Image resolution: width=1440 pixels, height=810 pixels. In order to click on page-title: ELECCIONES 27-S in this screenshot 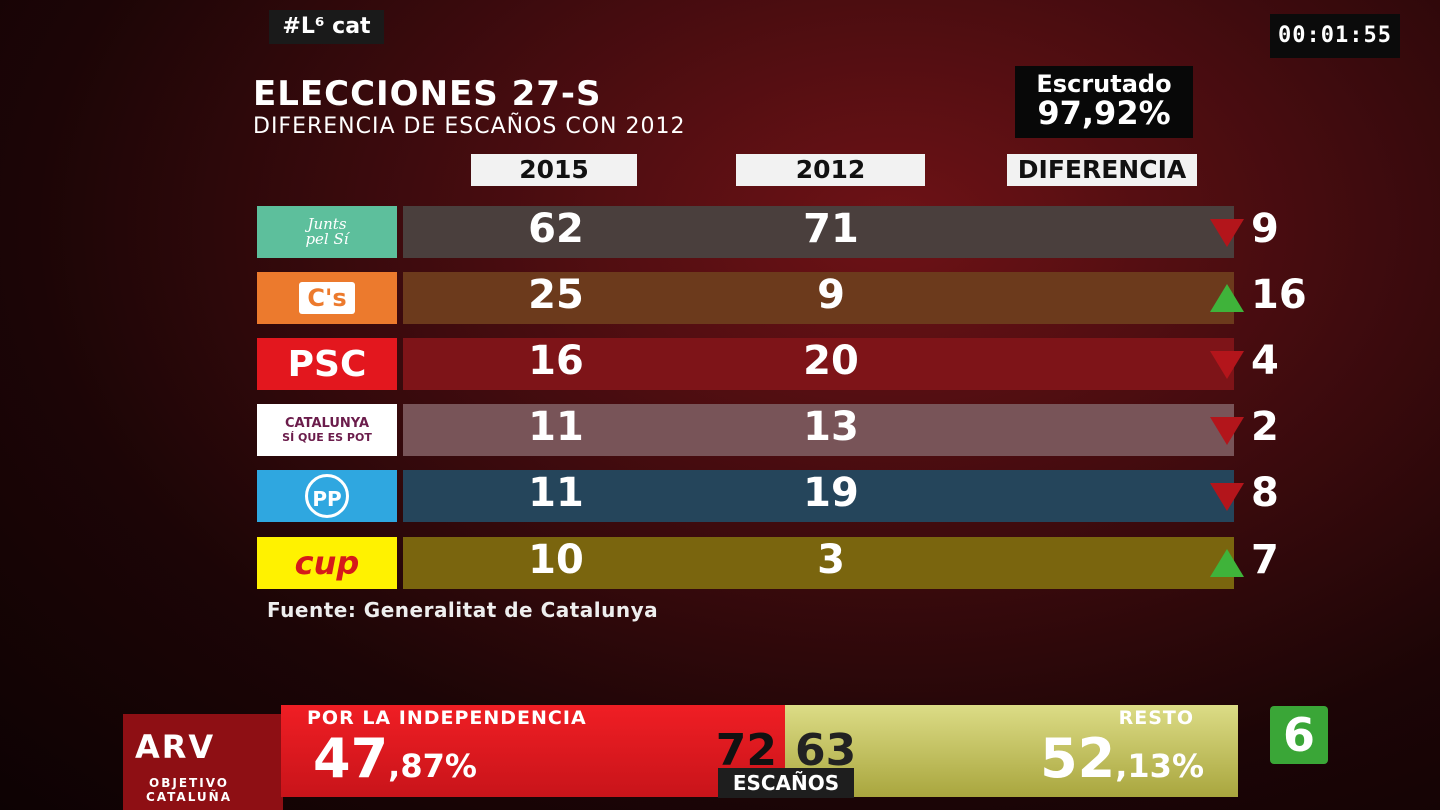, I will do `click(427, 94)`.